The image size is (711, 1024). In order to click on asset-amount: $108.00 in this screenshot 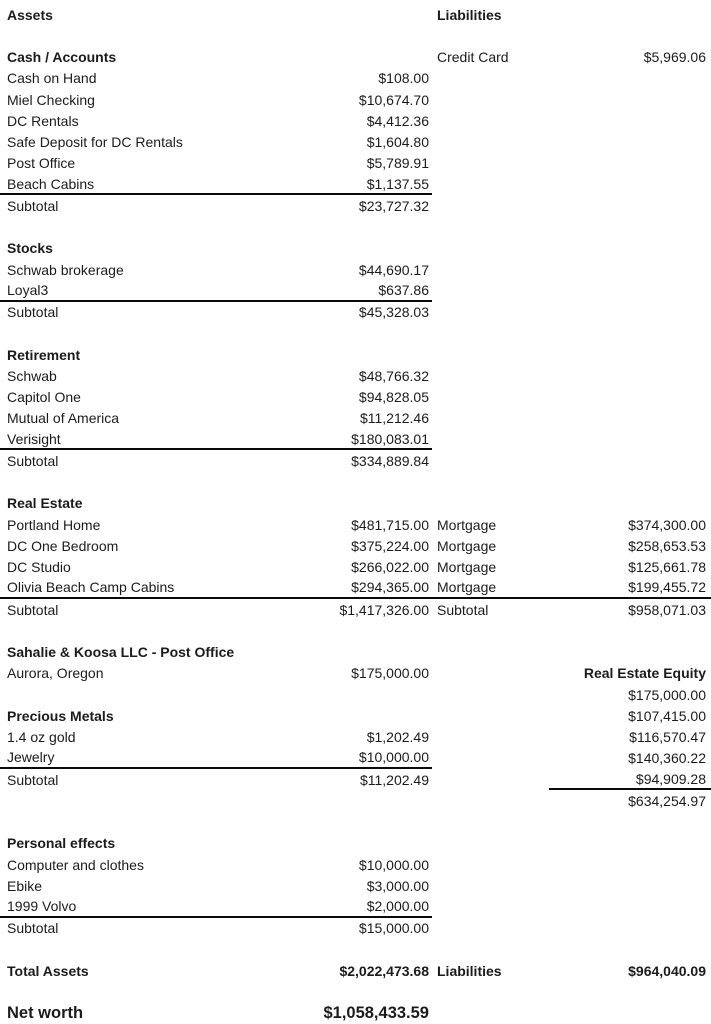, I will do `click(403, 78)`.